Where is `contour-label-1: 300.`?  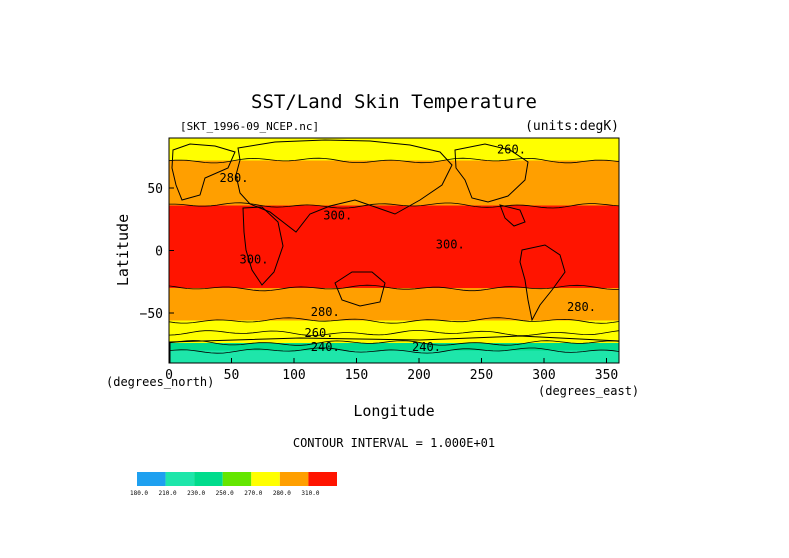 contour-label-1: 300. is located at coordinates (337, 216).